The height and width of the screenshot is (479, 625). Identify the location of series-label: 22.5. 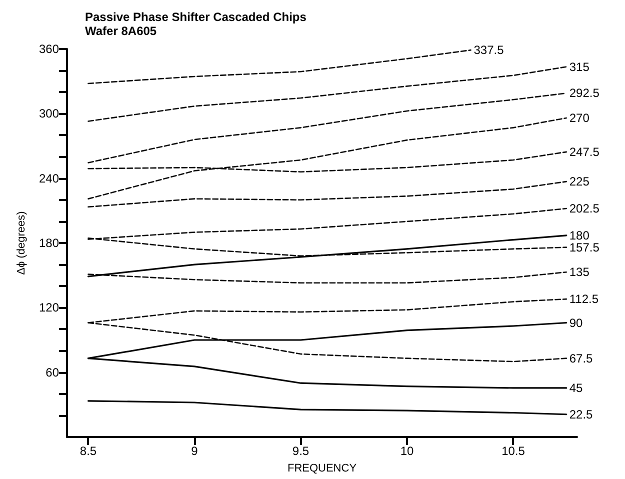
(581, 414).